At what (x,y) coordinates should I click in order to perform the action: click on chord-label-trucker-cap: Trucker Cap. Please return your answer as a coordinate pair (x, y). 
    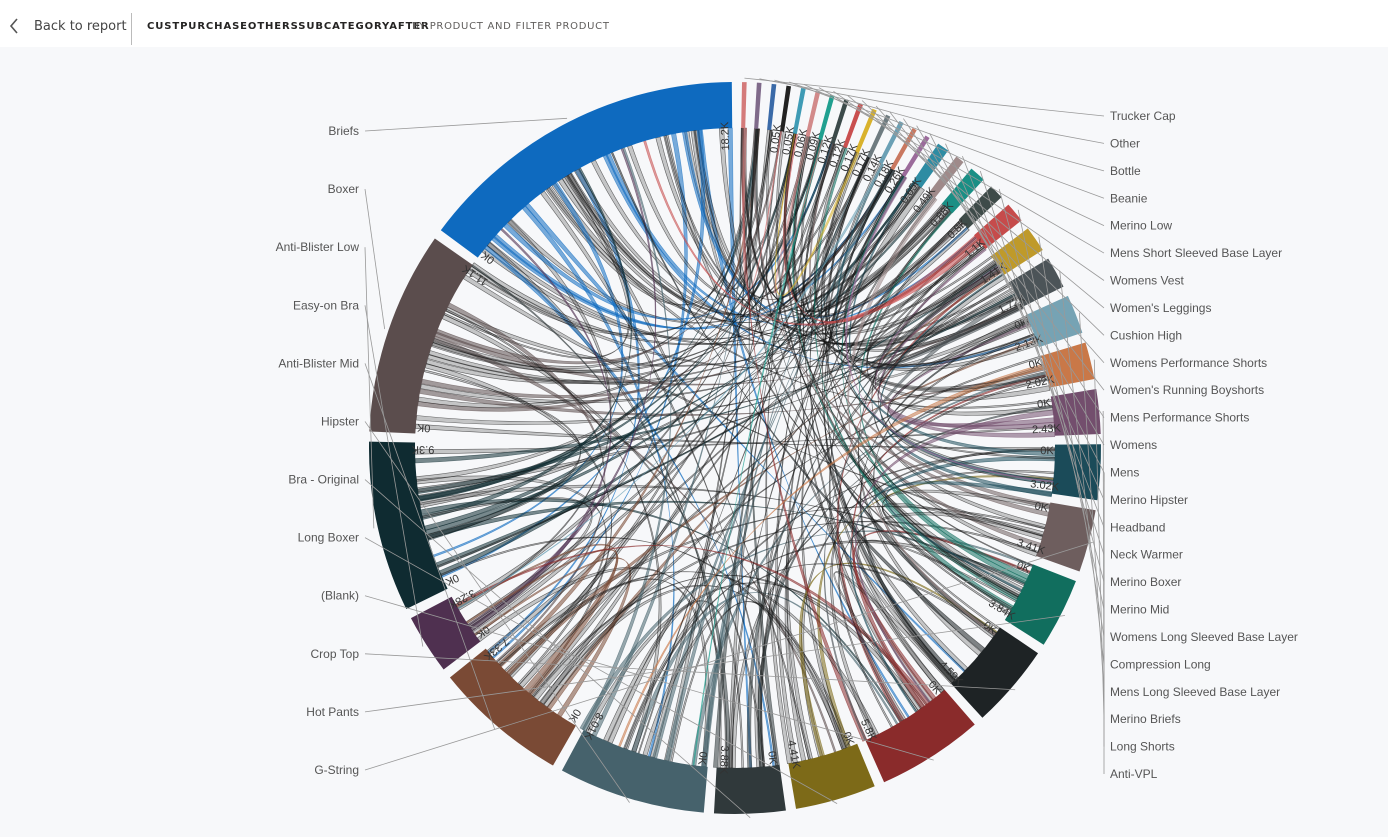
    Looking at the image, I should click on (1143, 116).